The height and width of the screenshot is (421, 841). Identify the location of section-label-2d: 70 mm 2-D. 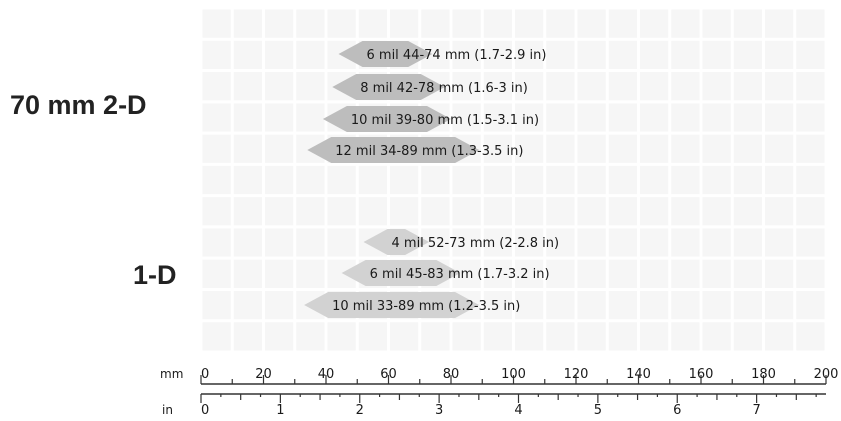
(78, 105).